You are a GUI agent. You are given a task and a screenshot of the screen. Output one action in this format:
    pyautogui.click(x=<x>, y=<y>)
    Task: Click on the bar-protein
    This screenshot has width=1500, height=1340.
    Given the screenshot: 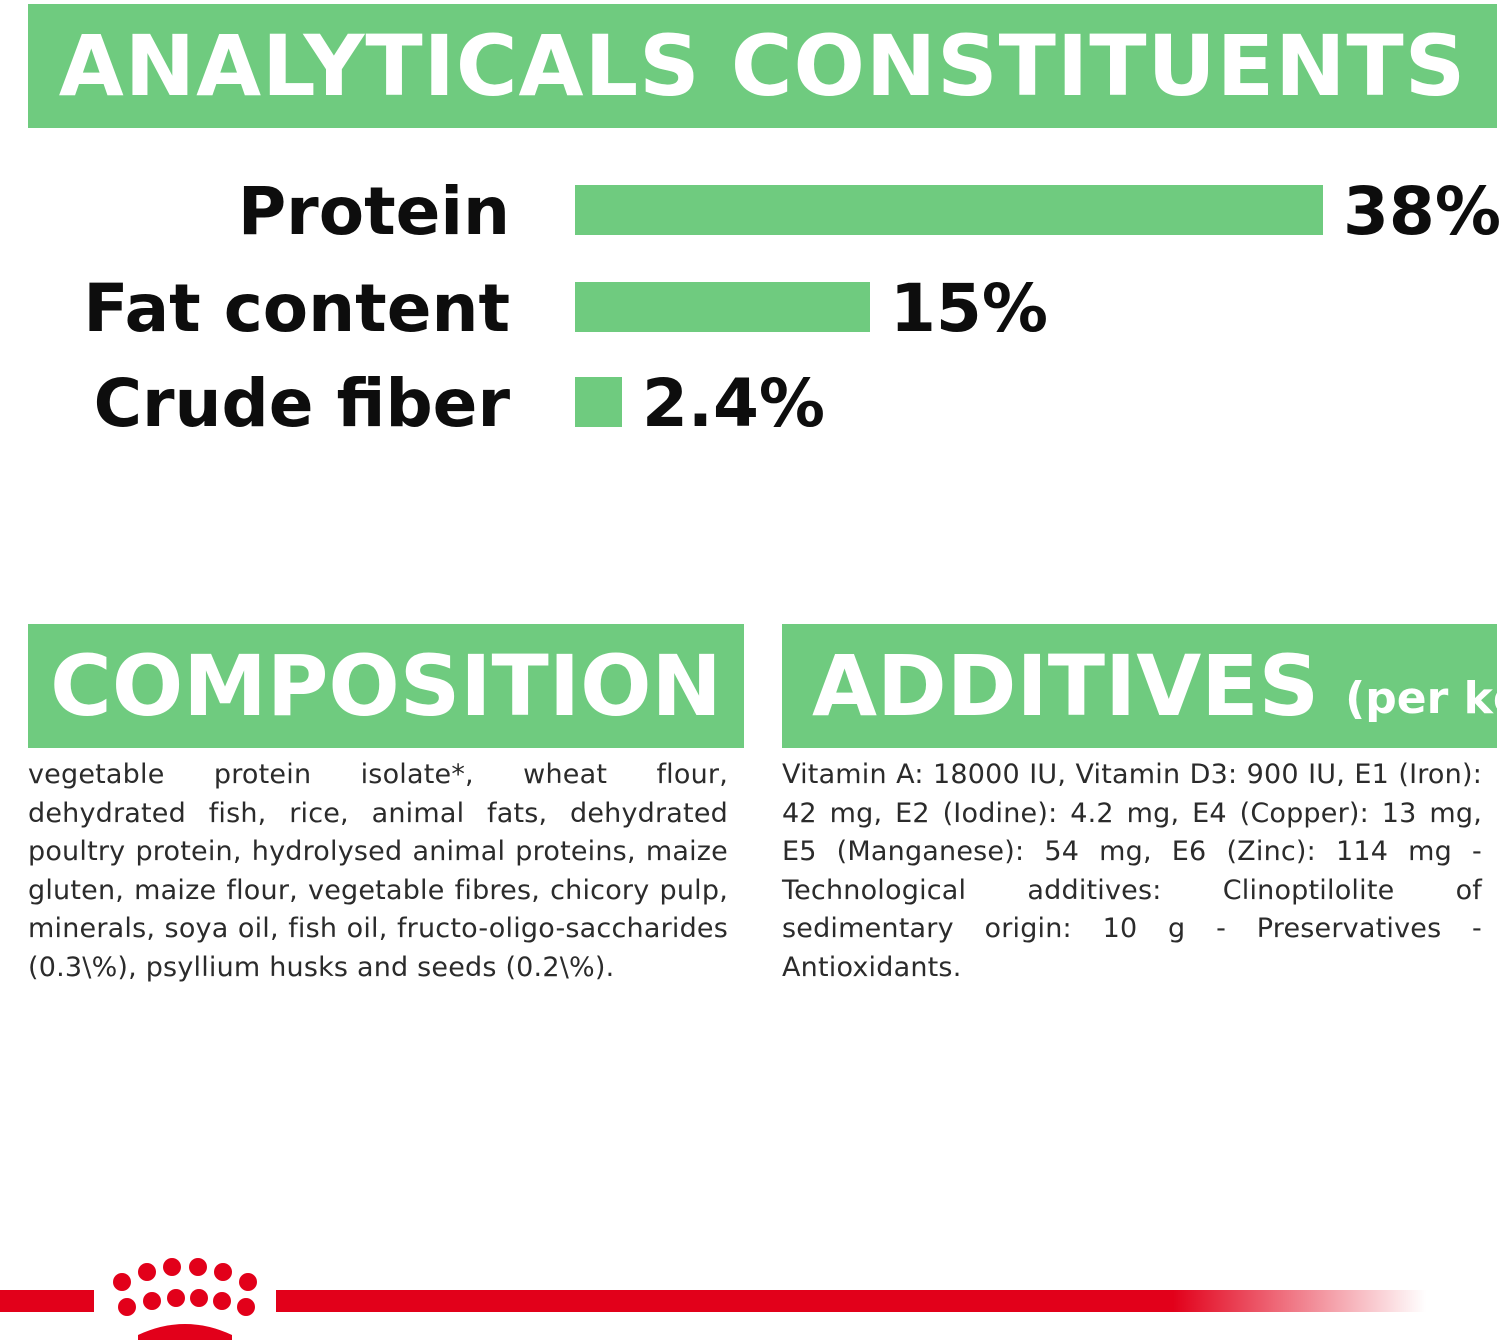 What is the action you would take?
    pyautogui.click(x=949, y=210)
    